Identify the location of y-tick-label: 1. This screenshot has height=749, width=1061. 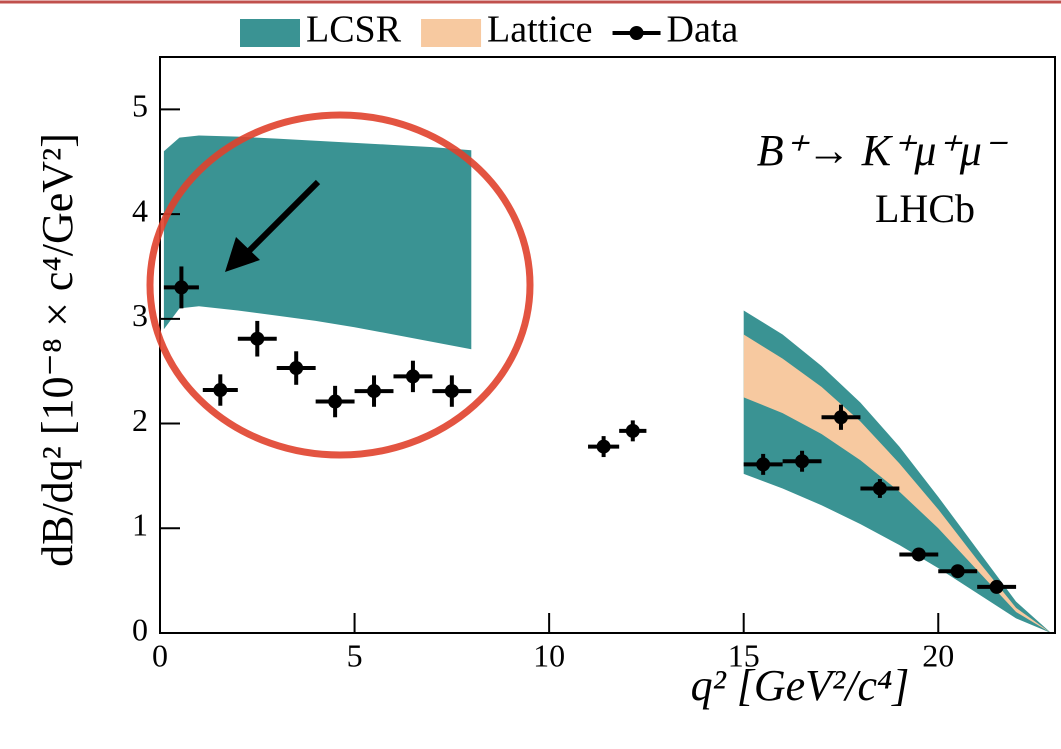
(140, 525).